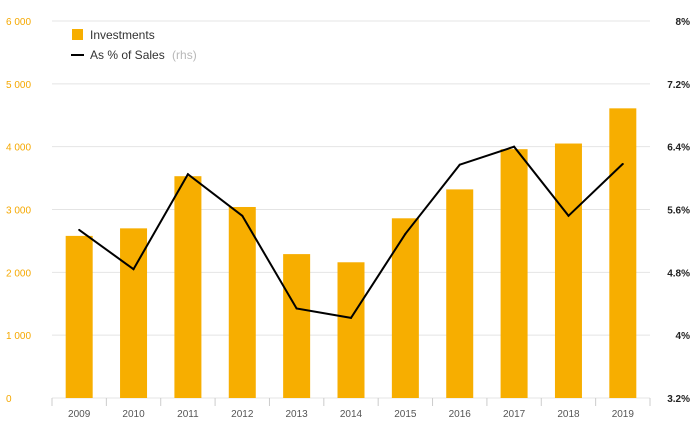 This screenshot has width=700, height=433. What do you see at coordinates (133, 414) in the screenshot?
I see `x-tick-label: 2010` at bounding box center [133, 414].